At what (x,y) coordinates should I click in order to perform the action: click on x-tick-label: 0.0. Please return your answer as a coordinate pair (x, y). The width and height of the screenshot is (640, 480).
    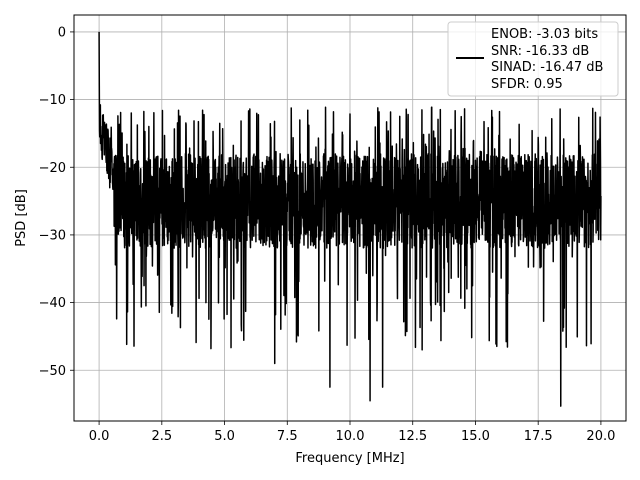
    Looking at the image, I should click on (99, 436).